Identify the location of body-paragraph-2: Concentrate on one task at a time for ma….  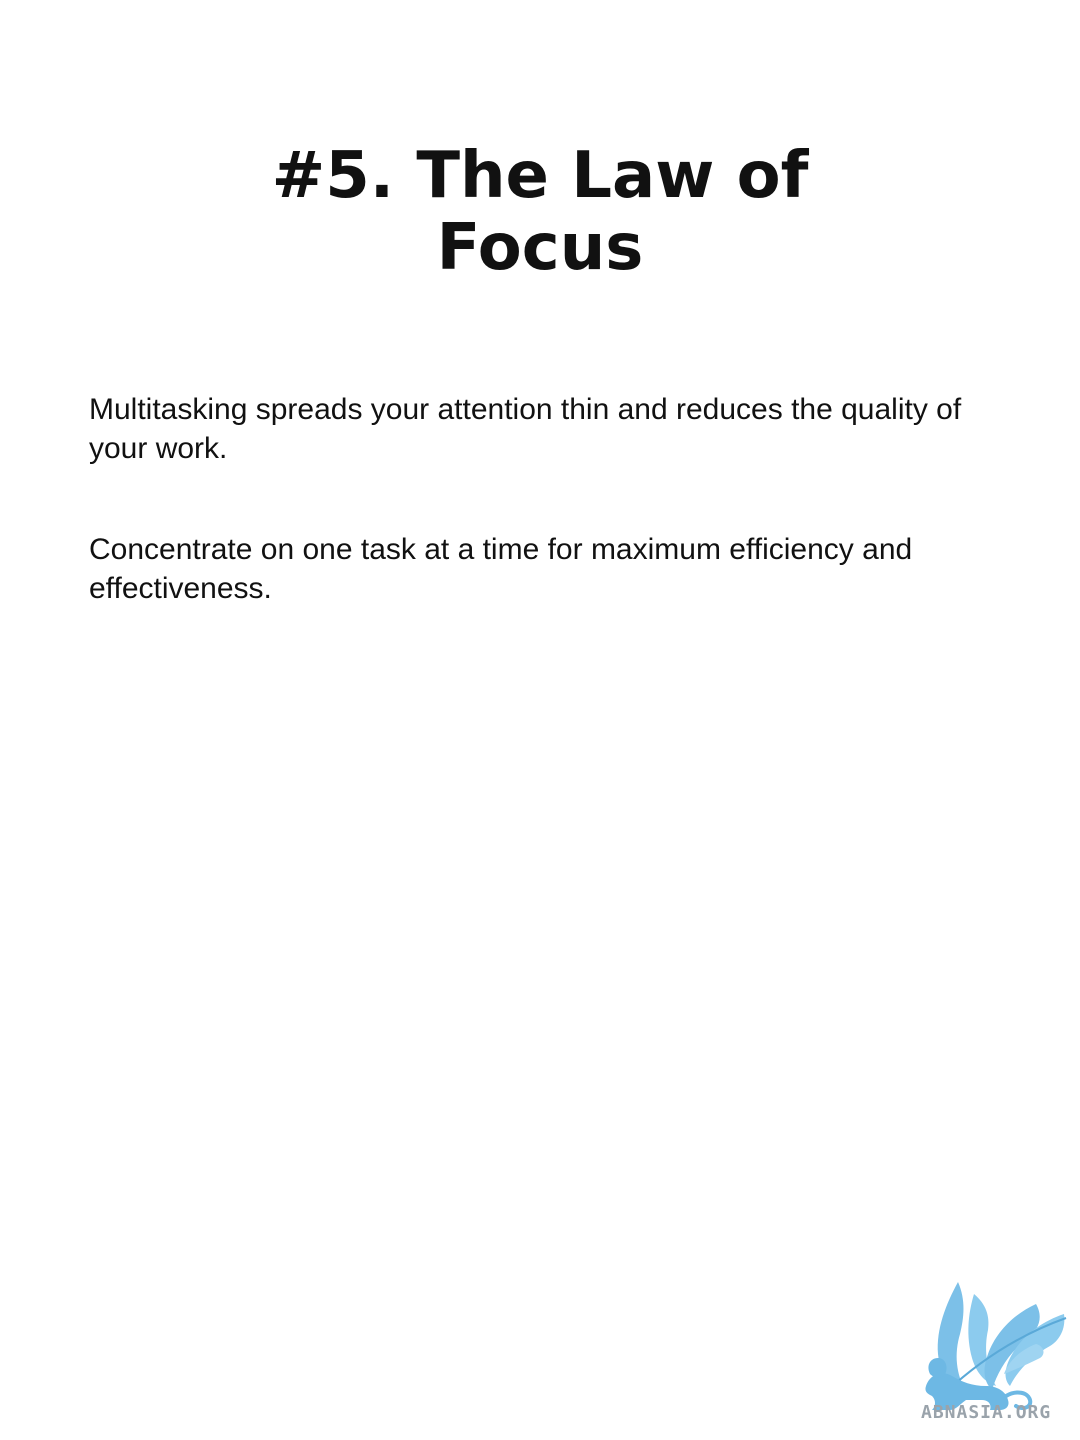
(501, 569).